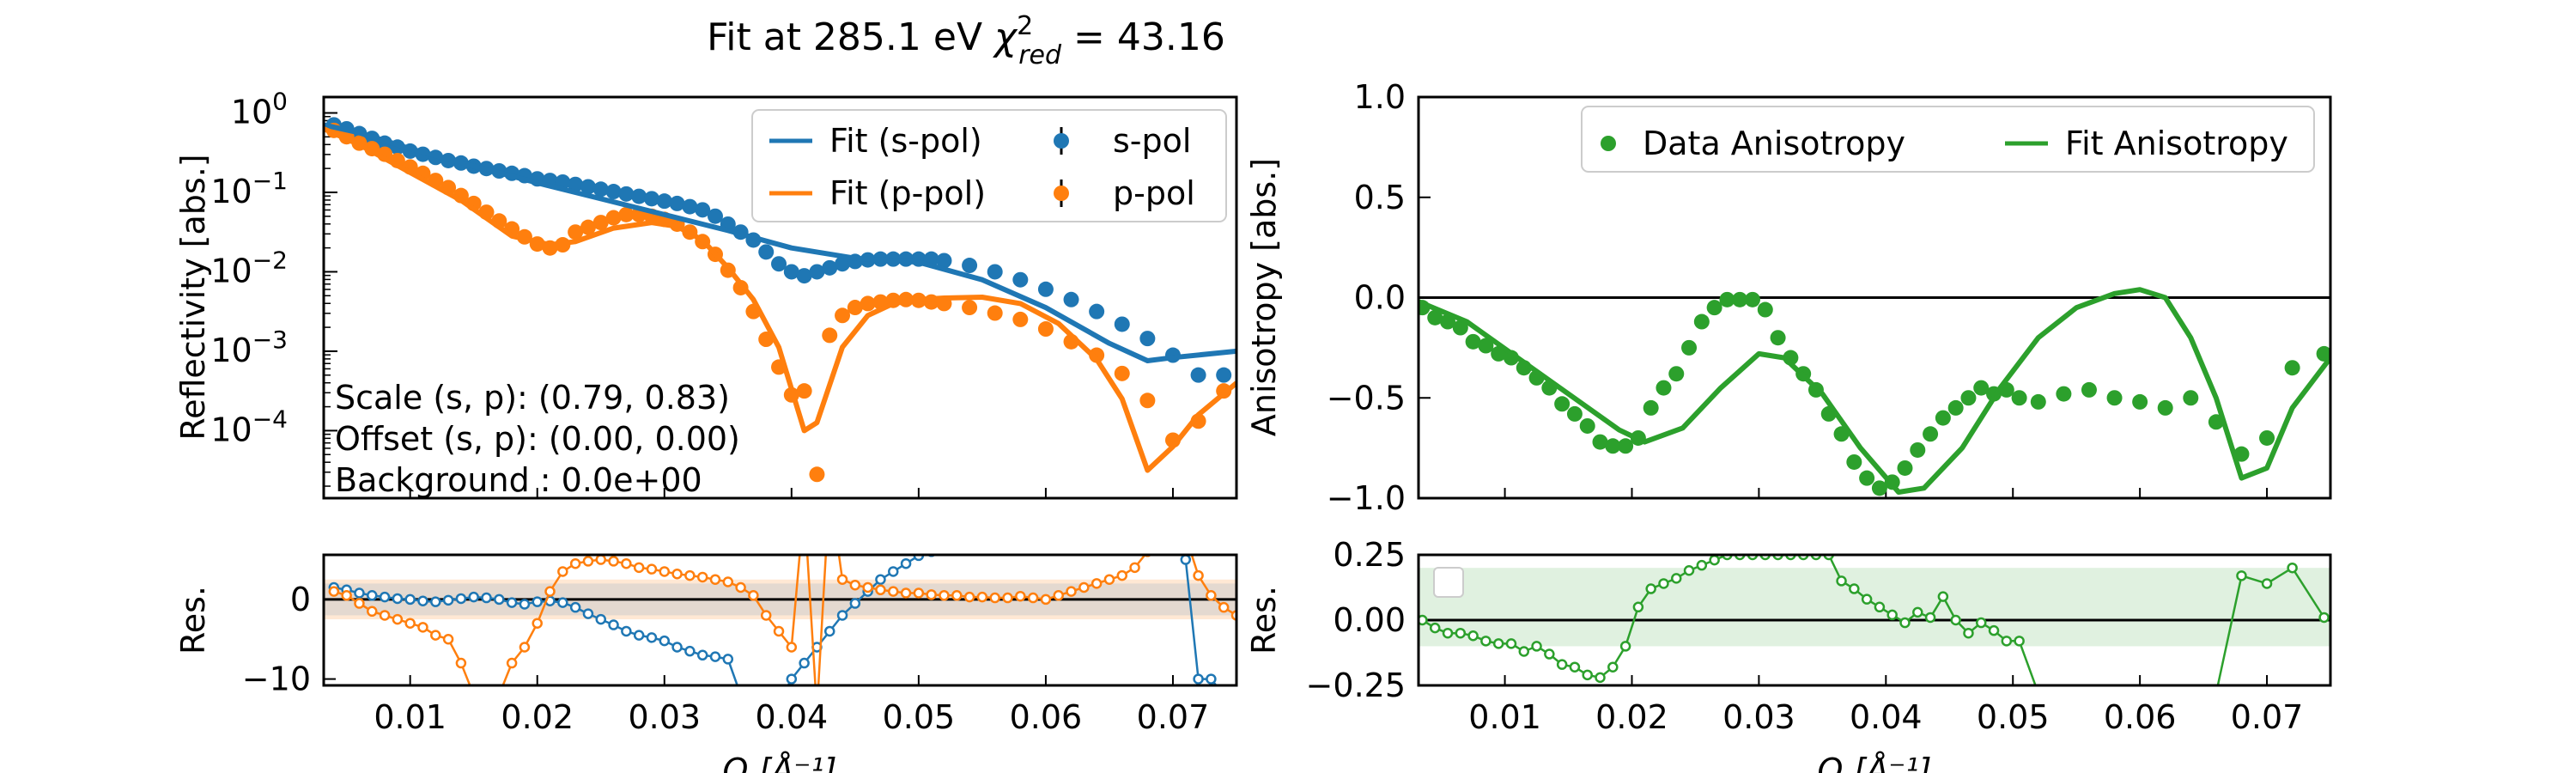  Describe the element at coordinates (1948, 139) in the screenshot. I see `anisotropy-legend-box` at that location.